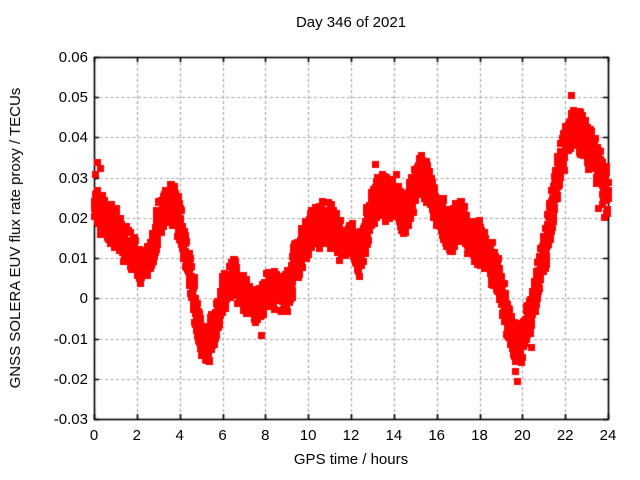 The height and width of the screenshot is (480, 640). What do you see at coordinates (351, 435) in the screenshot?
I see `x-tick-label: 12` at bounding box center [351, 435].